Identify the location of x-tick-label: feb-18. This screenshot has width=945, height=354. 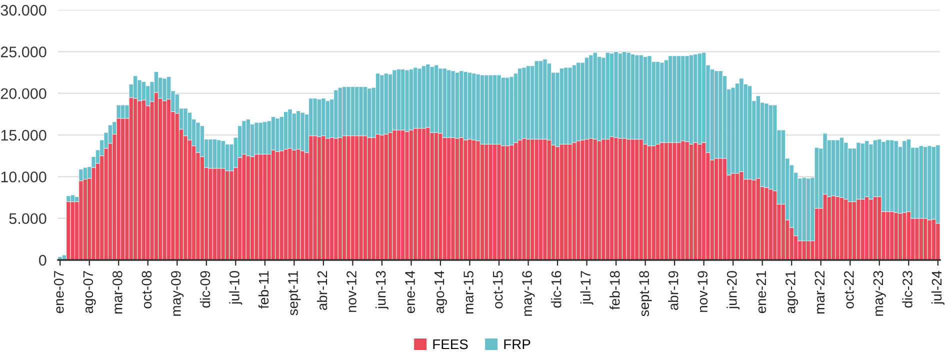
(615, 290).